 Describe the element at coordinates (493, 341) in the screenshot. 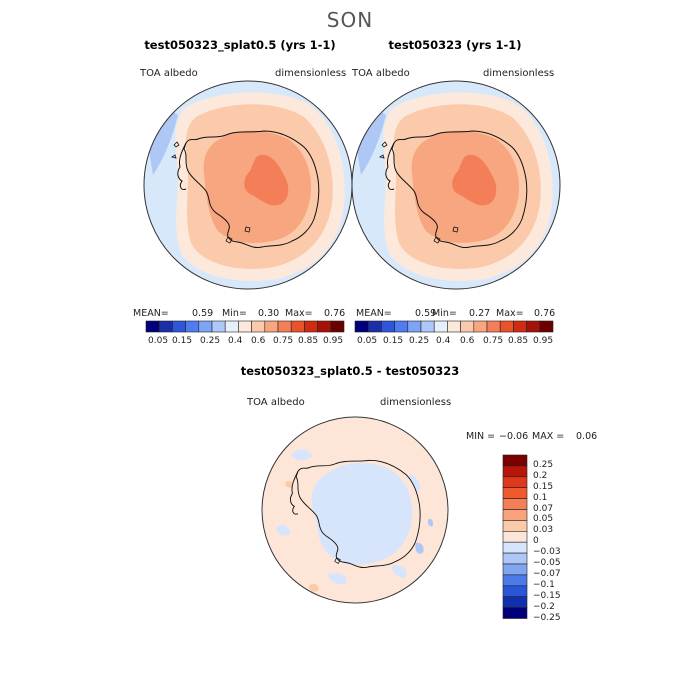

I see `cb2-tick: 0.75` at that location.